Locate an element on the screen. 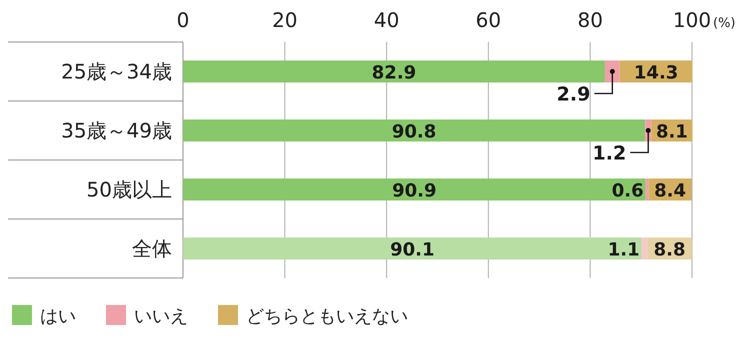 The width and height of the screenshot is (740, 360). x-axis-title: (%) is located at coordinates (724, 23).